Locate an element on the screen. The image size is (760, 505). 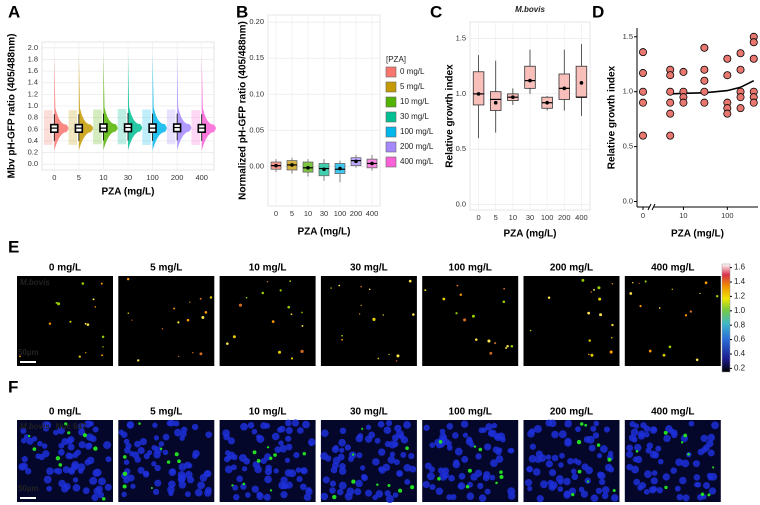
y-axis-label: Relative growth index is located at coordinates (612, 117).